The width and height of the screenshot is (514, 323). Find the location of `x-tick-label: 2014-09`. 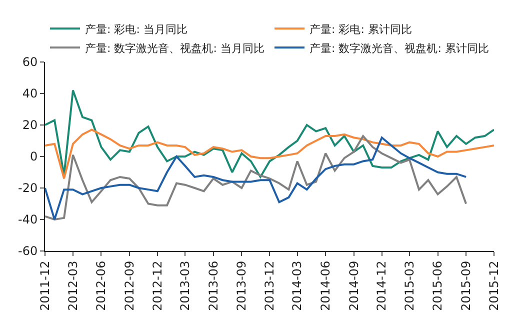

x-tick-label: 2014-09 is located at coordinates (353, 285).